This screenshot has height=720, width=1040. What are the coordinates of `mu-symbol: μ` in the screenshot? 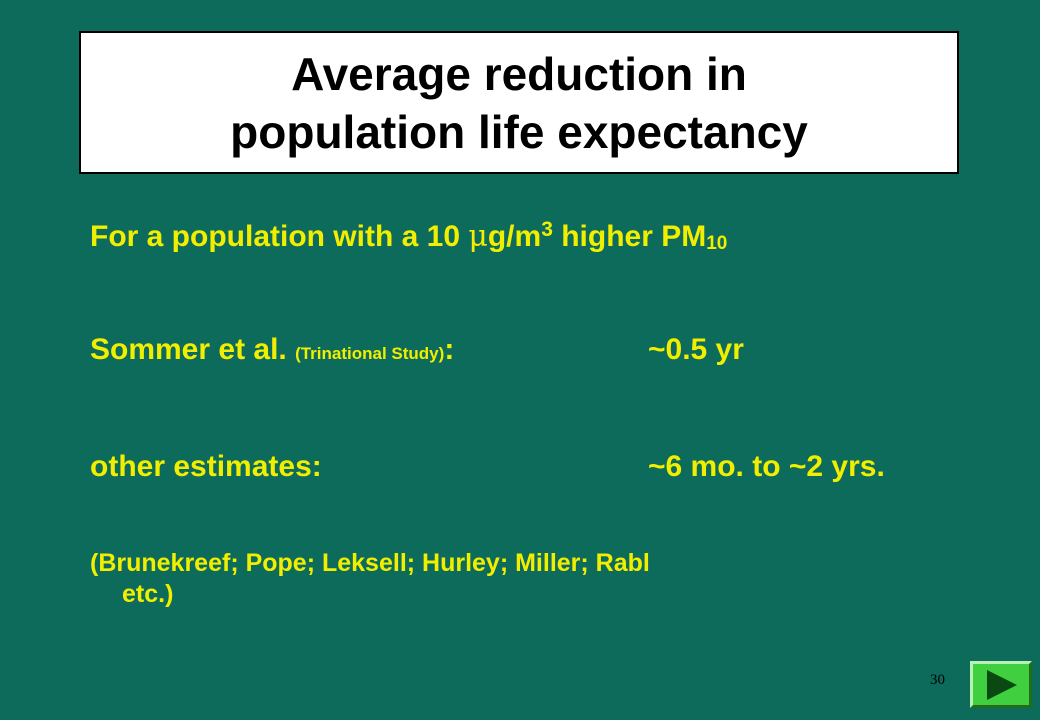 It's located at (478, 236).